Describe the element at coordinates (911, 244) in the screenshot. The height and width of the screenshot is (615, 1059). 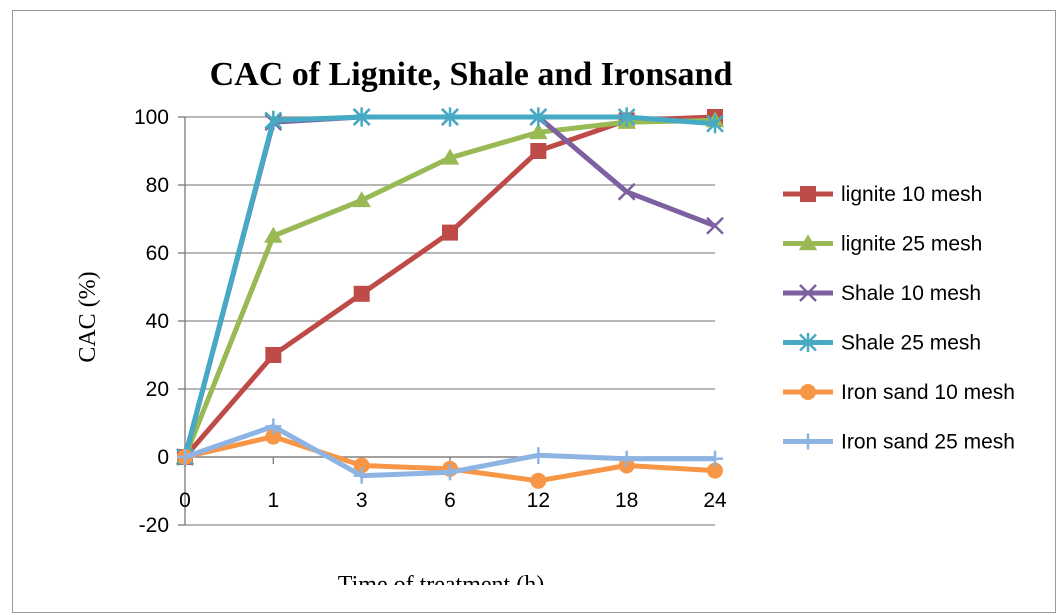
I see `legend-label: lignite 25 mesh` at that location.